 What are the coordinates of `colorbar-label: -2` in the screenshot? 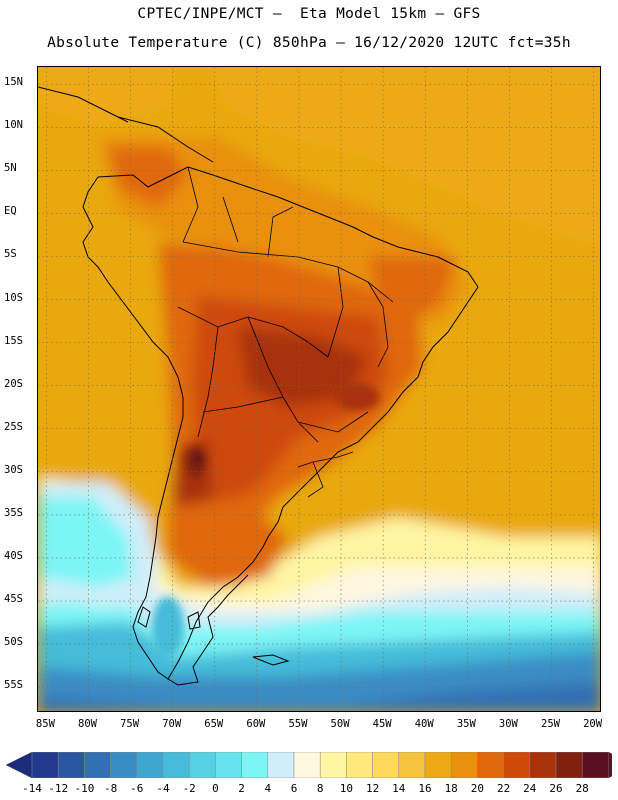 It's located at (189, 788).